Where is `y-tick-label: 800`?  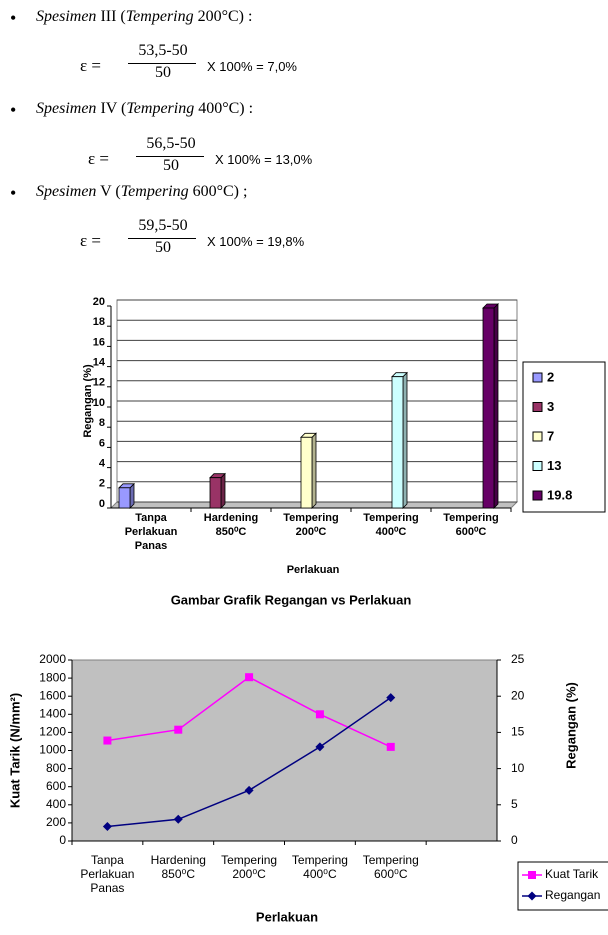 y-tick-label: 800 is located at coordinates (56, 768).